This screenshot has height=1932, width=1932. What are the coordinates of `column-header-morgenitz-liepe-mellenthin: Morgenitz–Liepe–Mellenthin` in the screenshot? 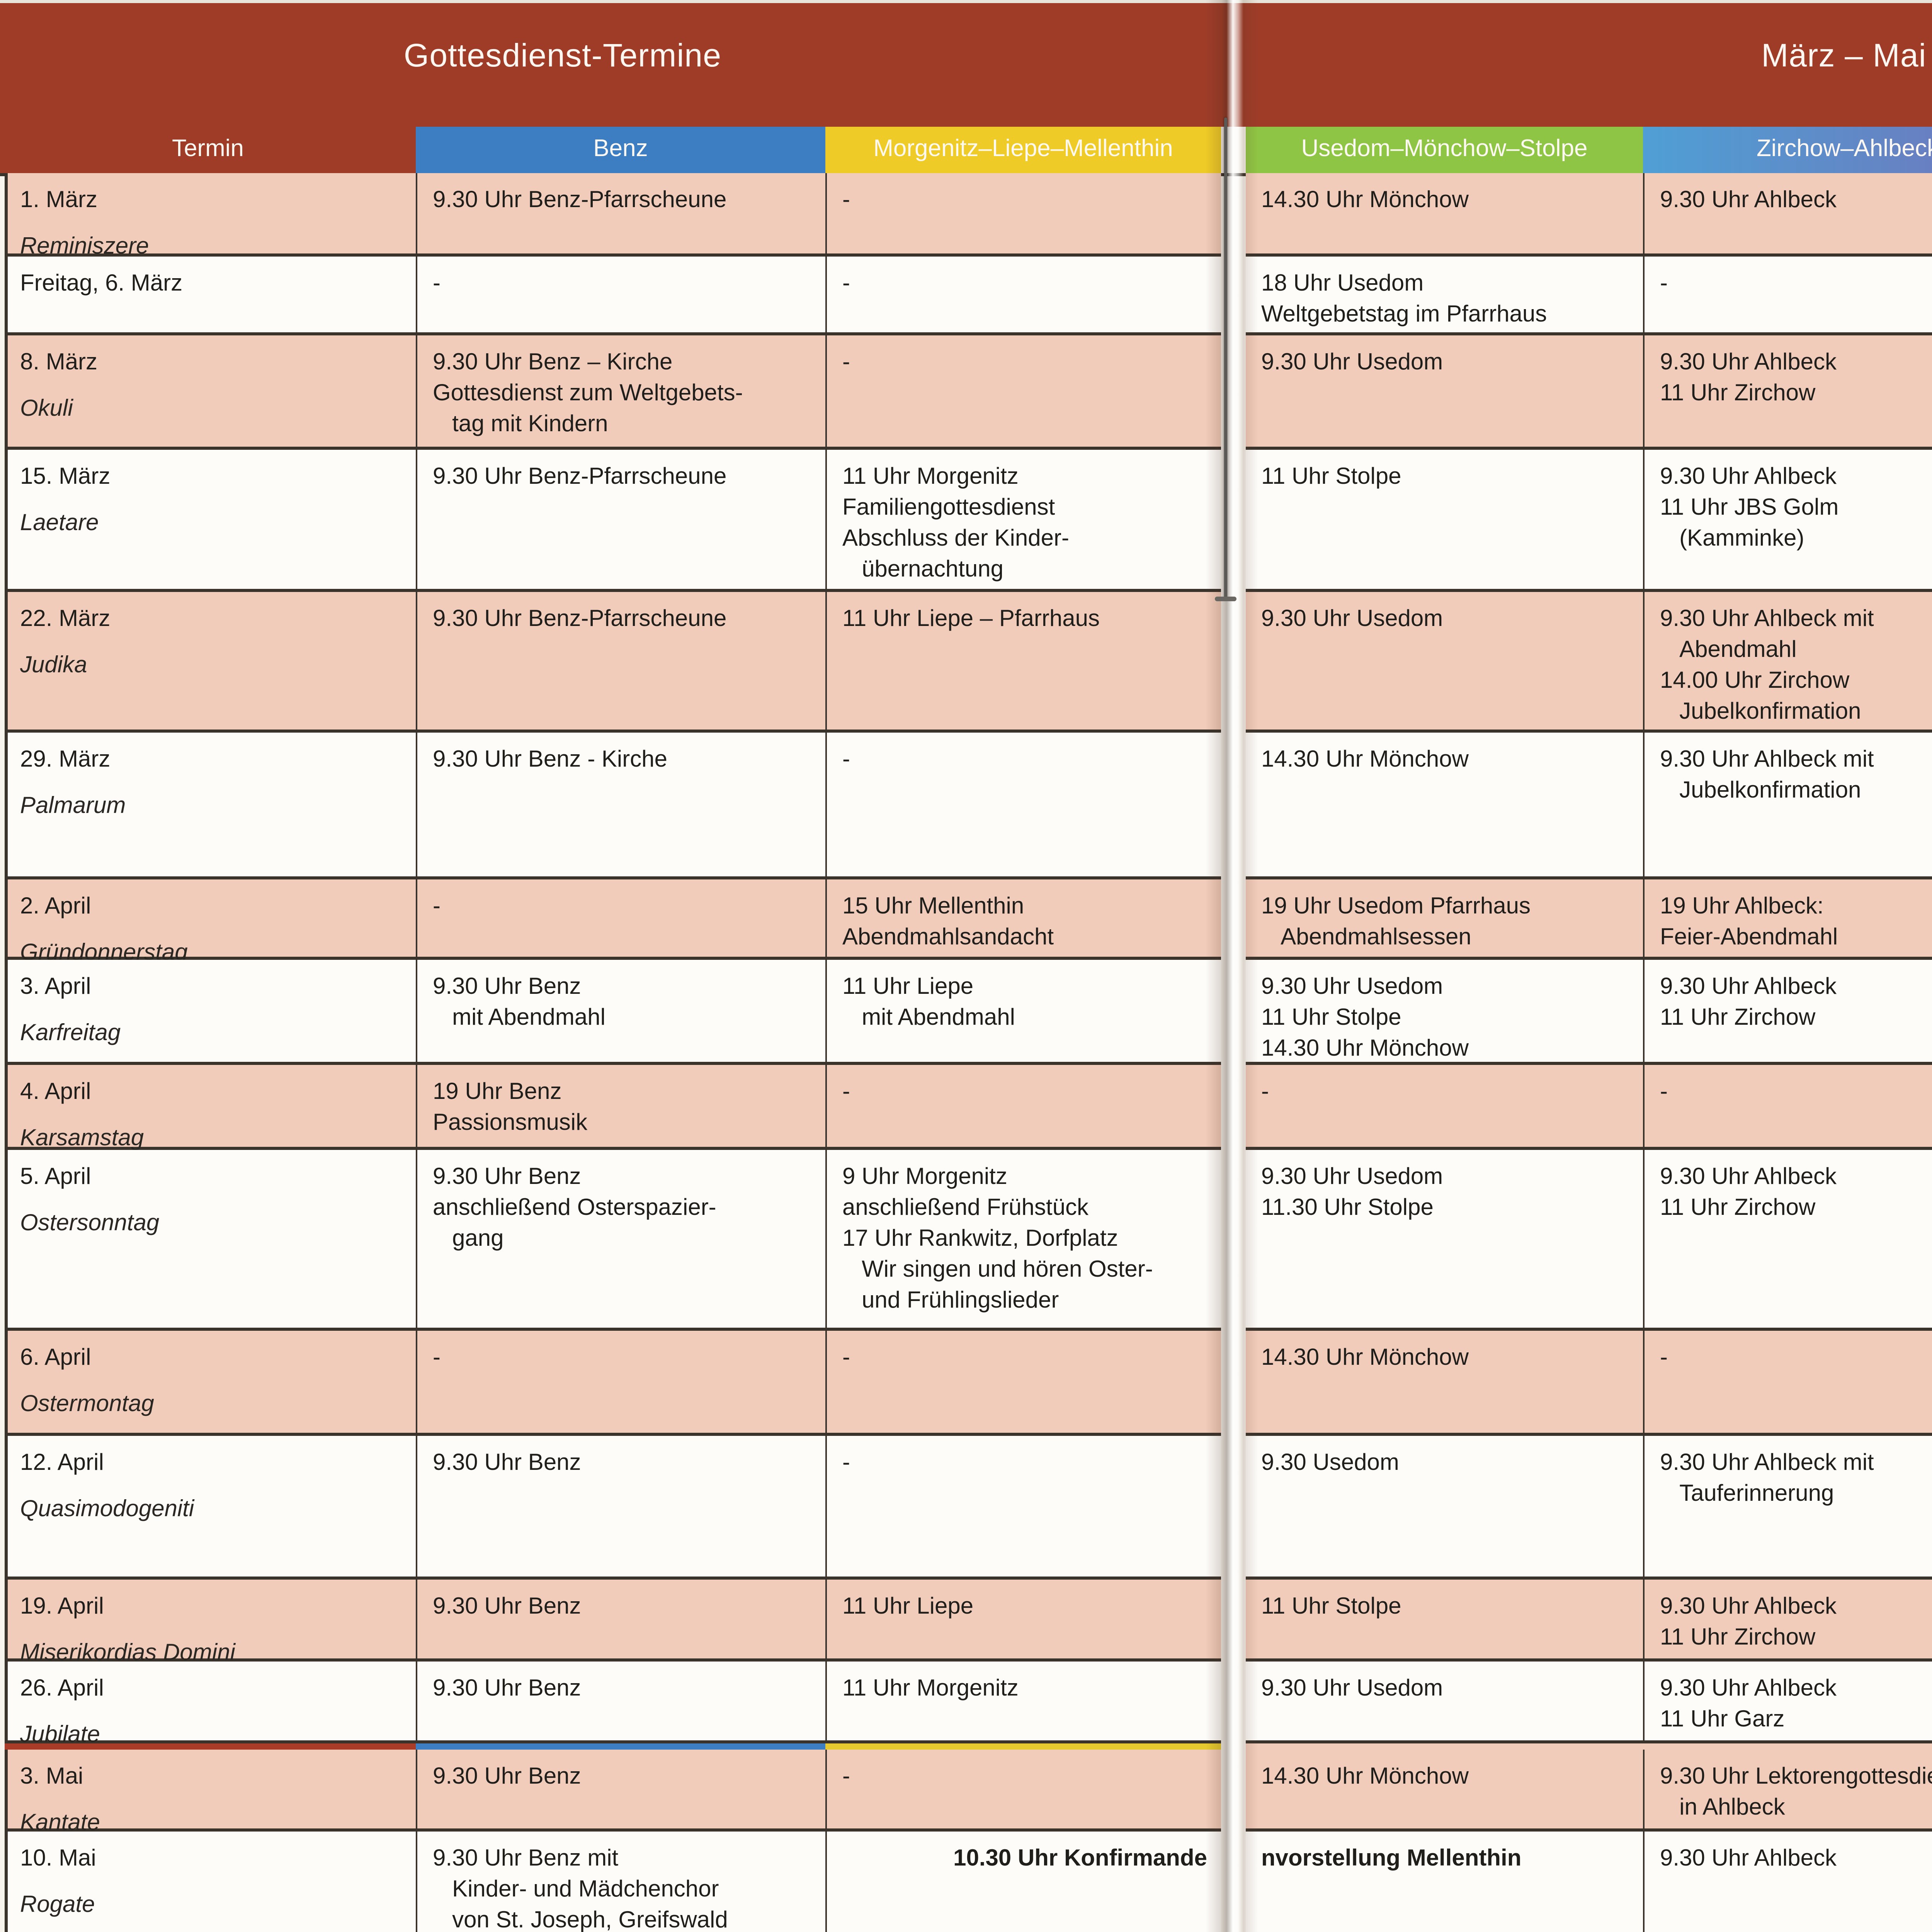 It's located at (1023, 150).